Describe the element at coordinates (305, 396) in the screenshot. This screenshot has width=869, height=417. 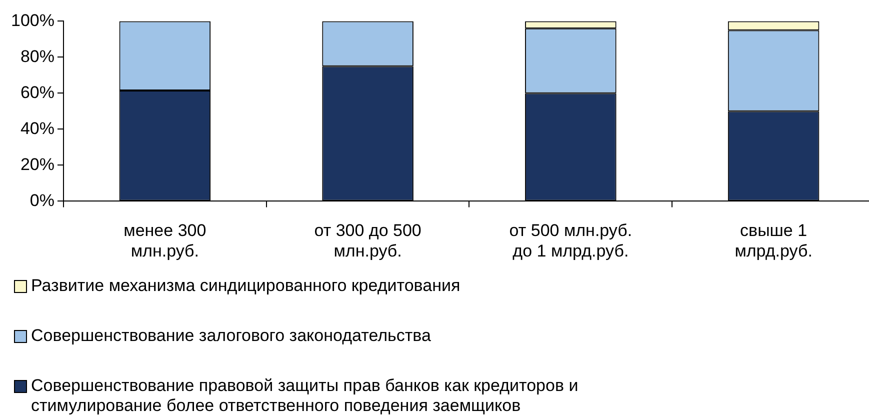
I see `legend-label: Совершенствование правовой защиты прав банков как кредиторов и стимулирование более ответственного поведения заемщиков` at that location.